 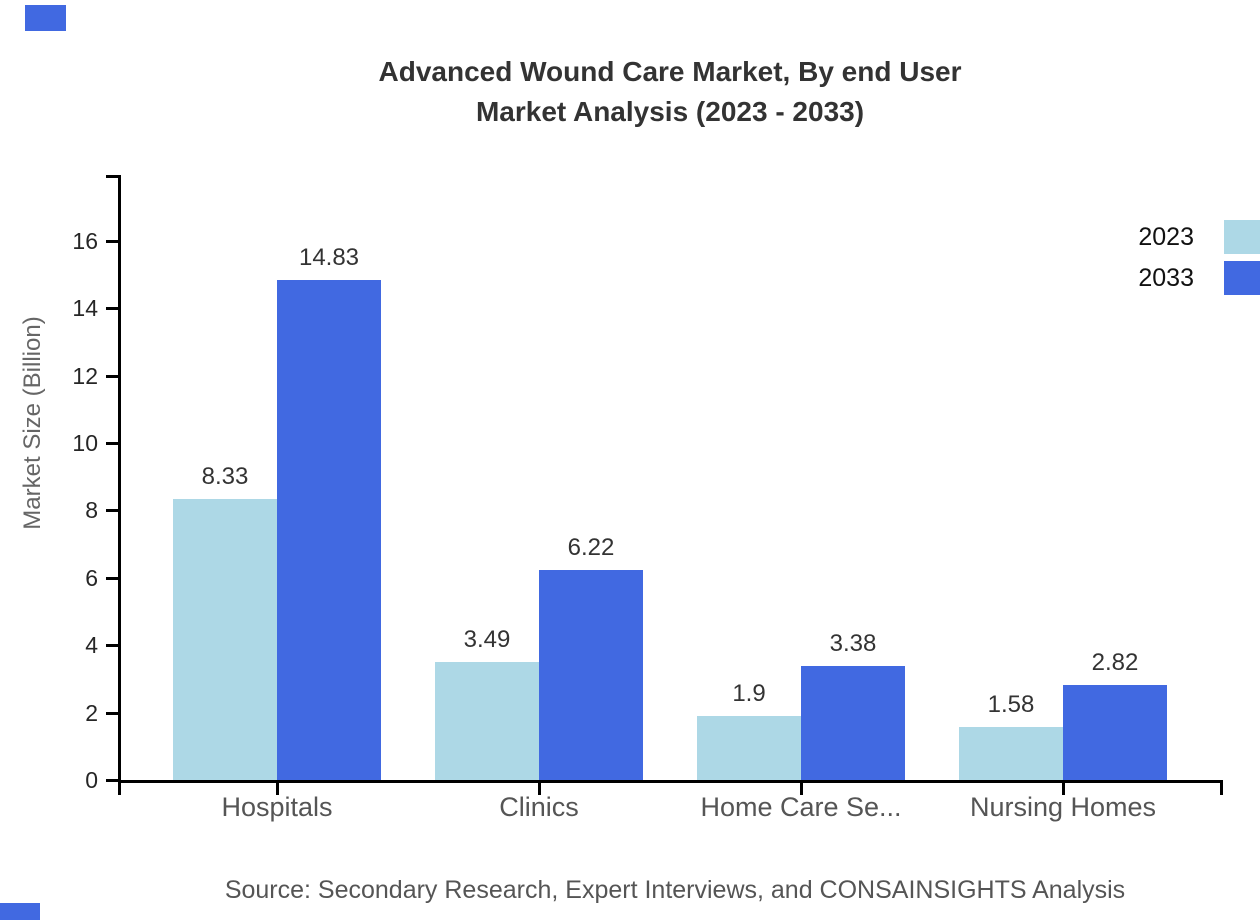 What do you see at coordinates (1242, 278) in the screenshot?
I see `legend-swatch-2033` at bounding box center [1242, 278].